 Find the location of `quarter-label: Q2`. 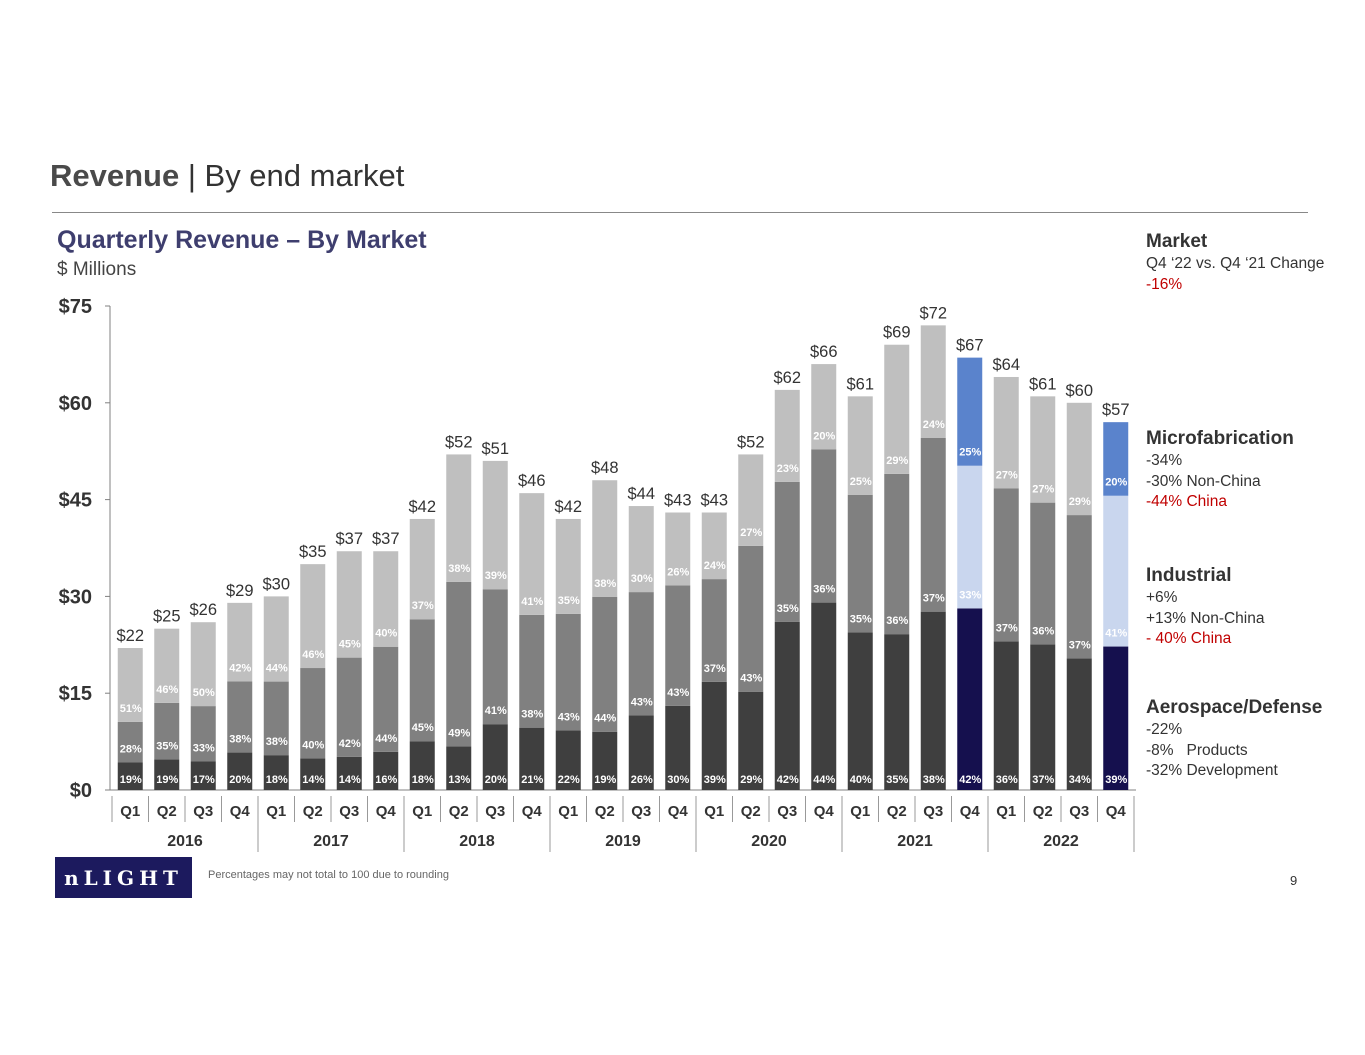

quarter-label: Q2 is located at coordinates (1043, 811).